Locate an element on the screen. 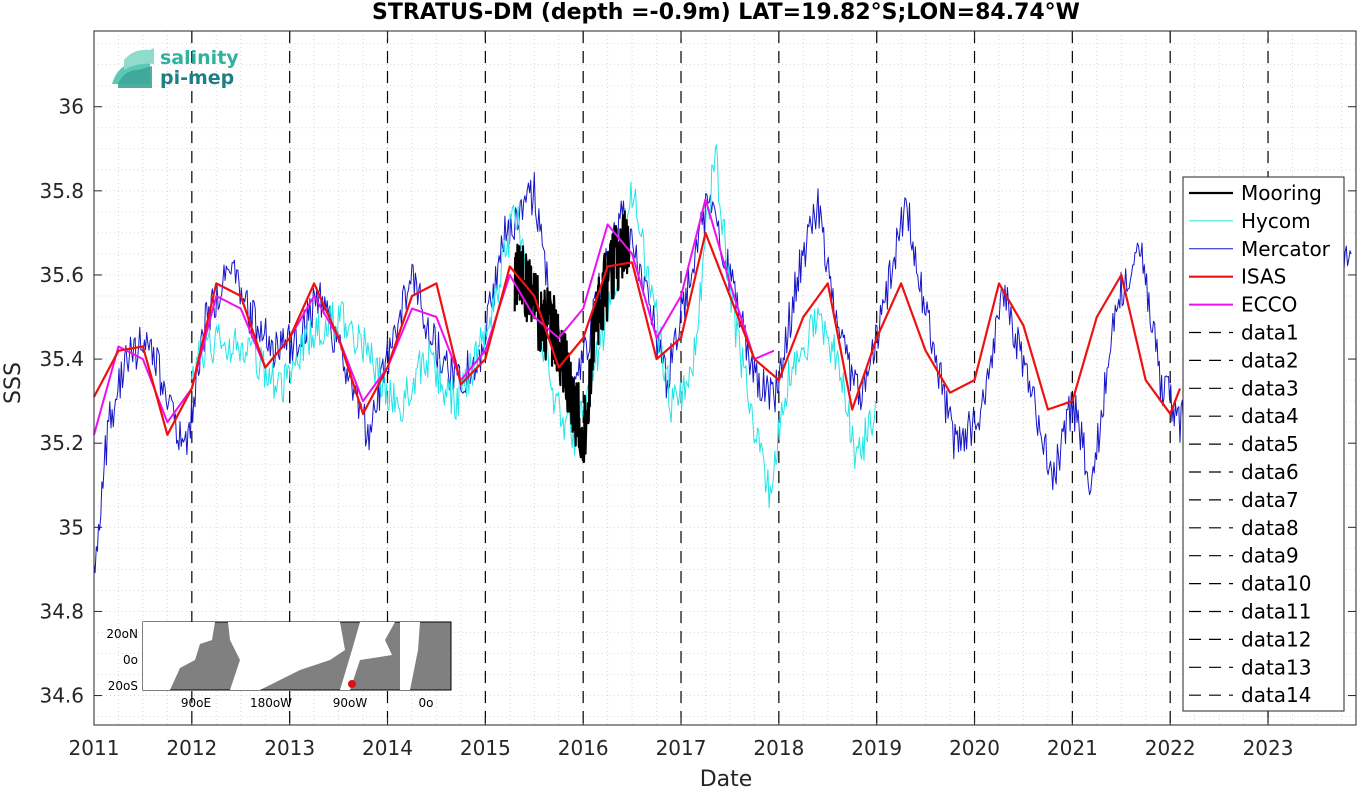 This screenshot has height=790, width=1358. y-tick-label: 35.2 is located at coordinates (61, 443).